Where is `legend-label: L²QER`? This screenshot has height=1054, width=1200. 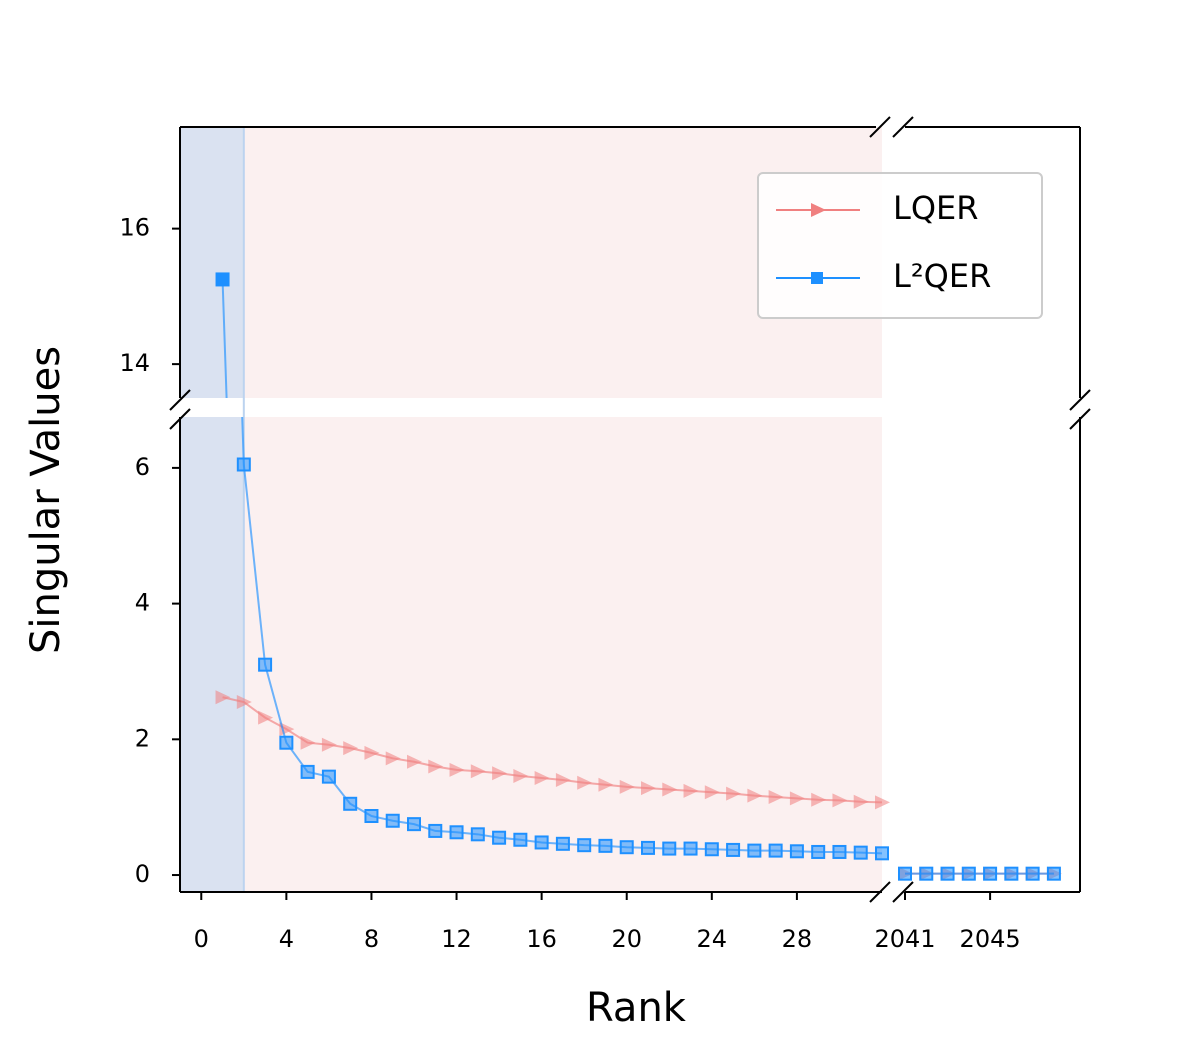
legend-label: L²QER is located at coordinates (942, 276).